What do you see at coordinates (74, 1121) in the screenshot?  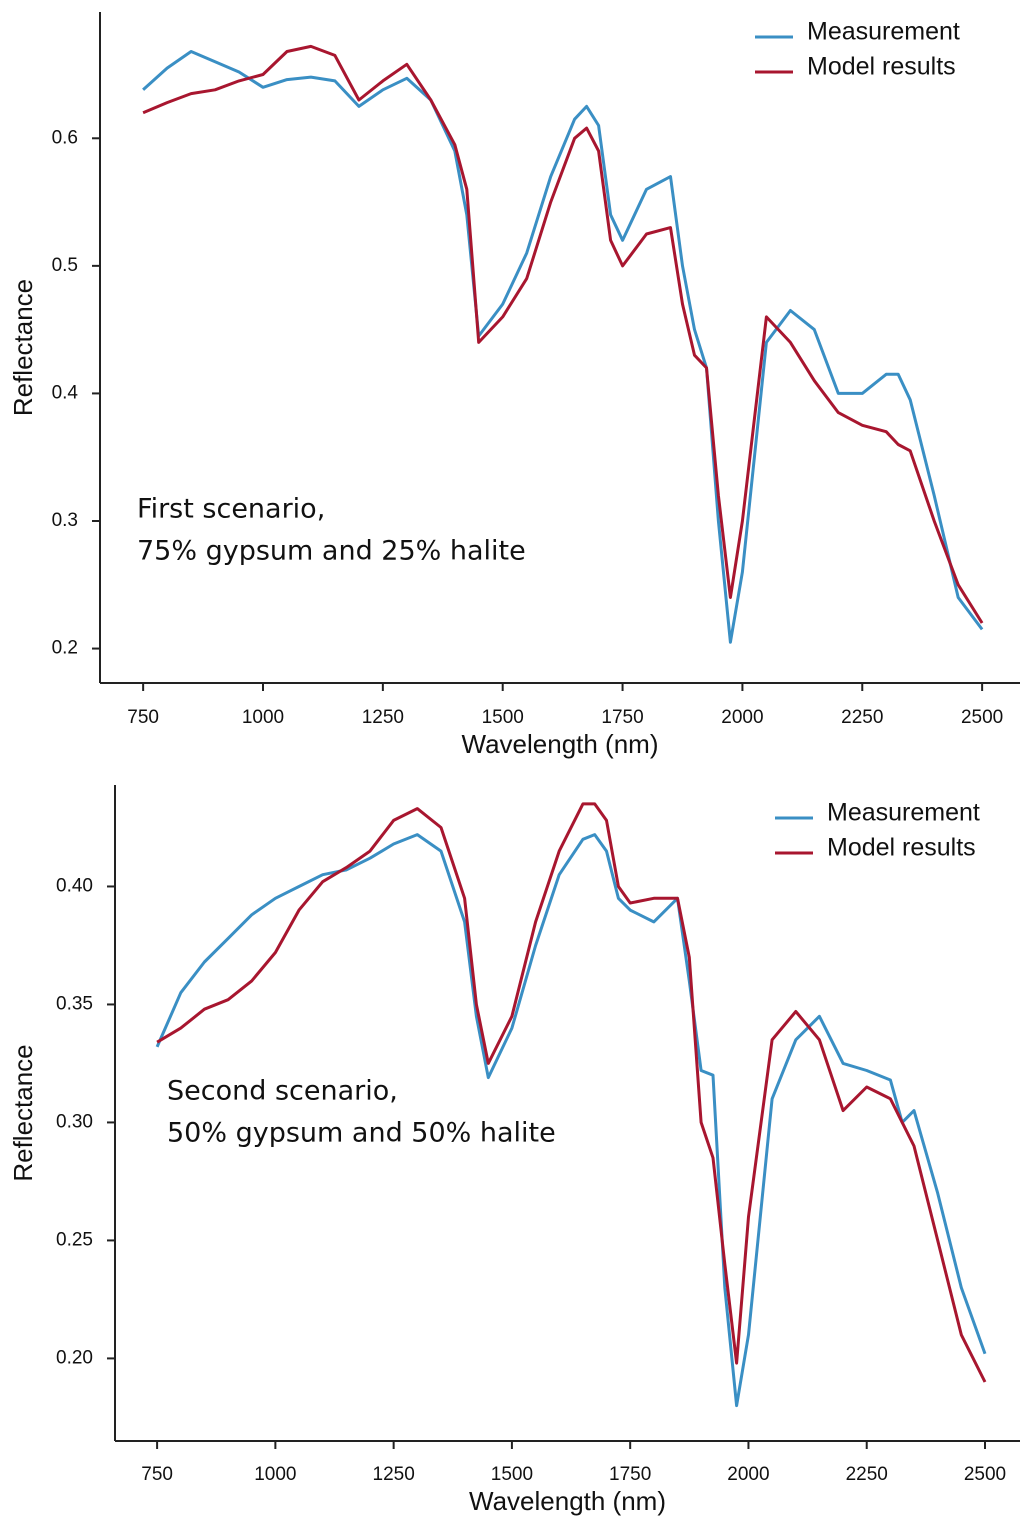 I see `y-tick-label: 0.30` at bounding box center [74, 1121].